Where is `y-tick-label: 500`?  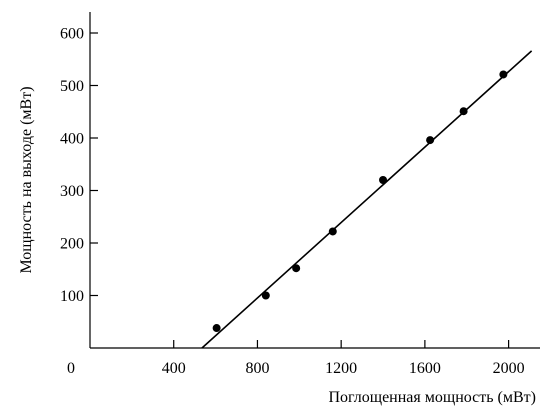
y-tick-label: 500 is located at coordinates (72, 86).